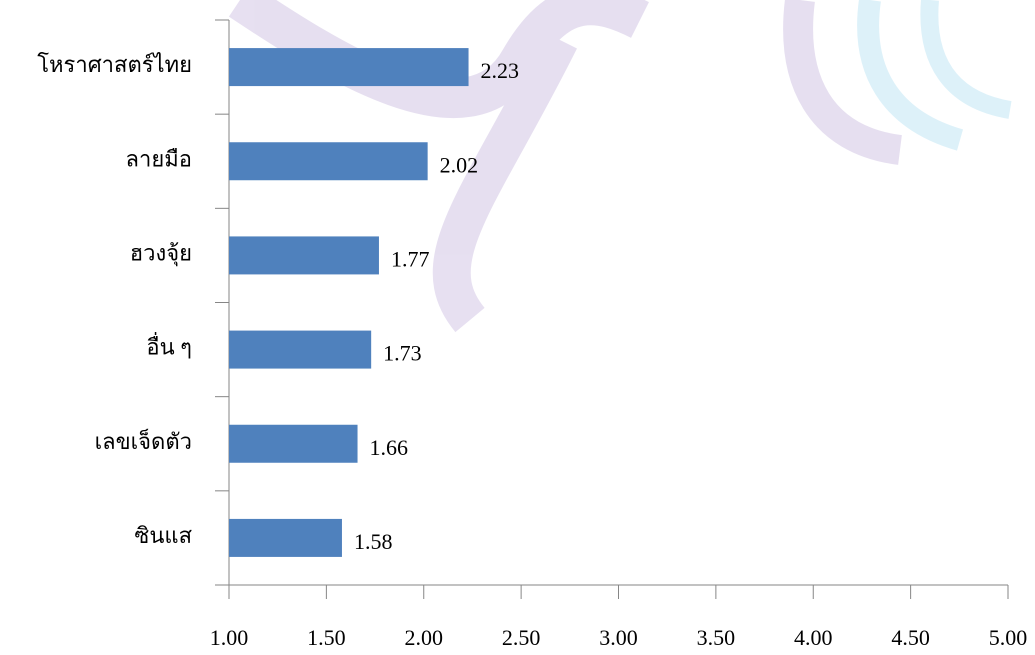  Describe the element at coordinates (618, 637) in the screenshot. I see `x-tick-label: 3.00` at that location.